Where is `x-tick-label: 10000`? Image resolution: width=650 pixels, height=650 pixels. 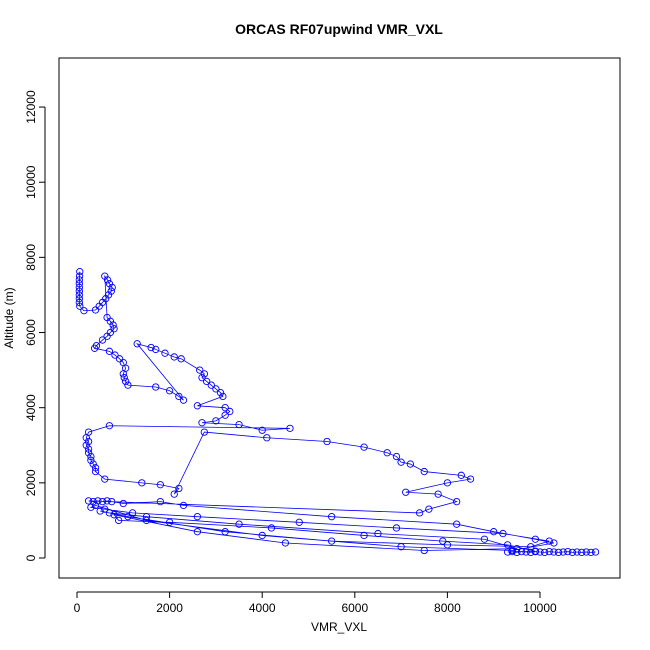
x-tick-label: 10000 is located at coordinates (540, 608).